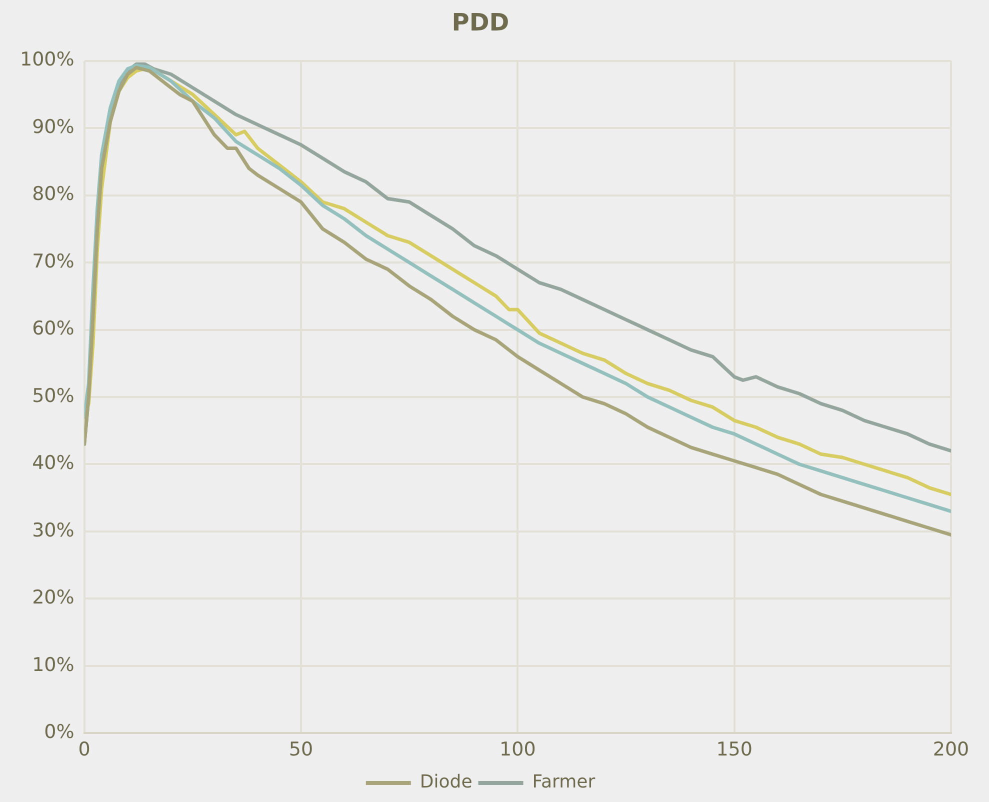 Image resolution: width=989 pixels, height=802 pixels. I want to click on y-tick-label: 40%, so click(53, 463).